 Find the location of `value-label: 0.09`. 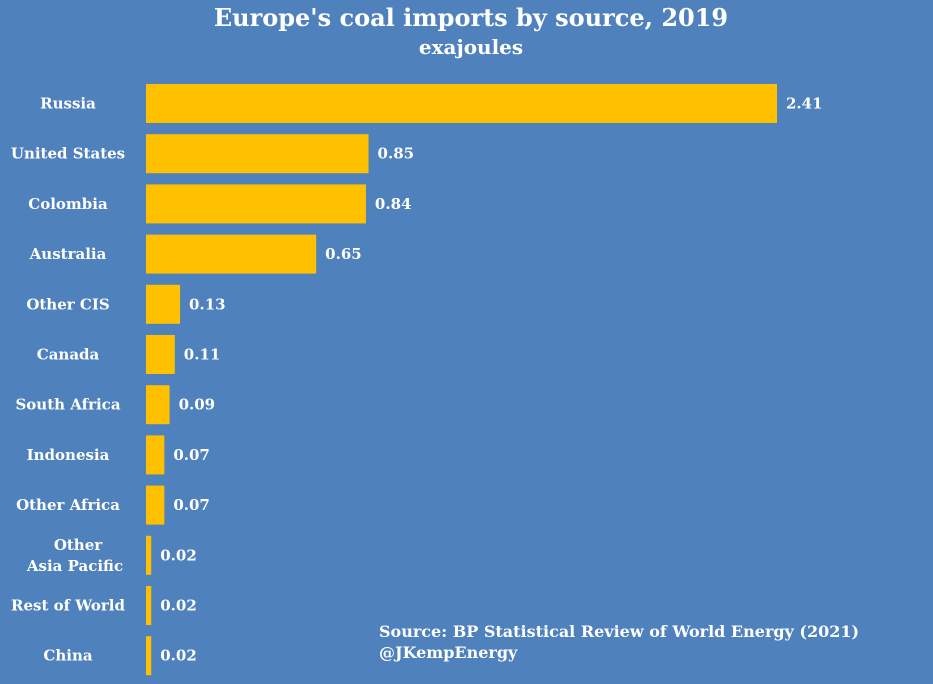

value-label: 0.09 is located at coordinates (197, 405).